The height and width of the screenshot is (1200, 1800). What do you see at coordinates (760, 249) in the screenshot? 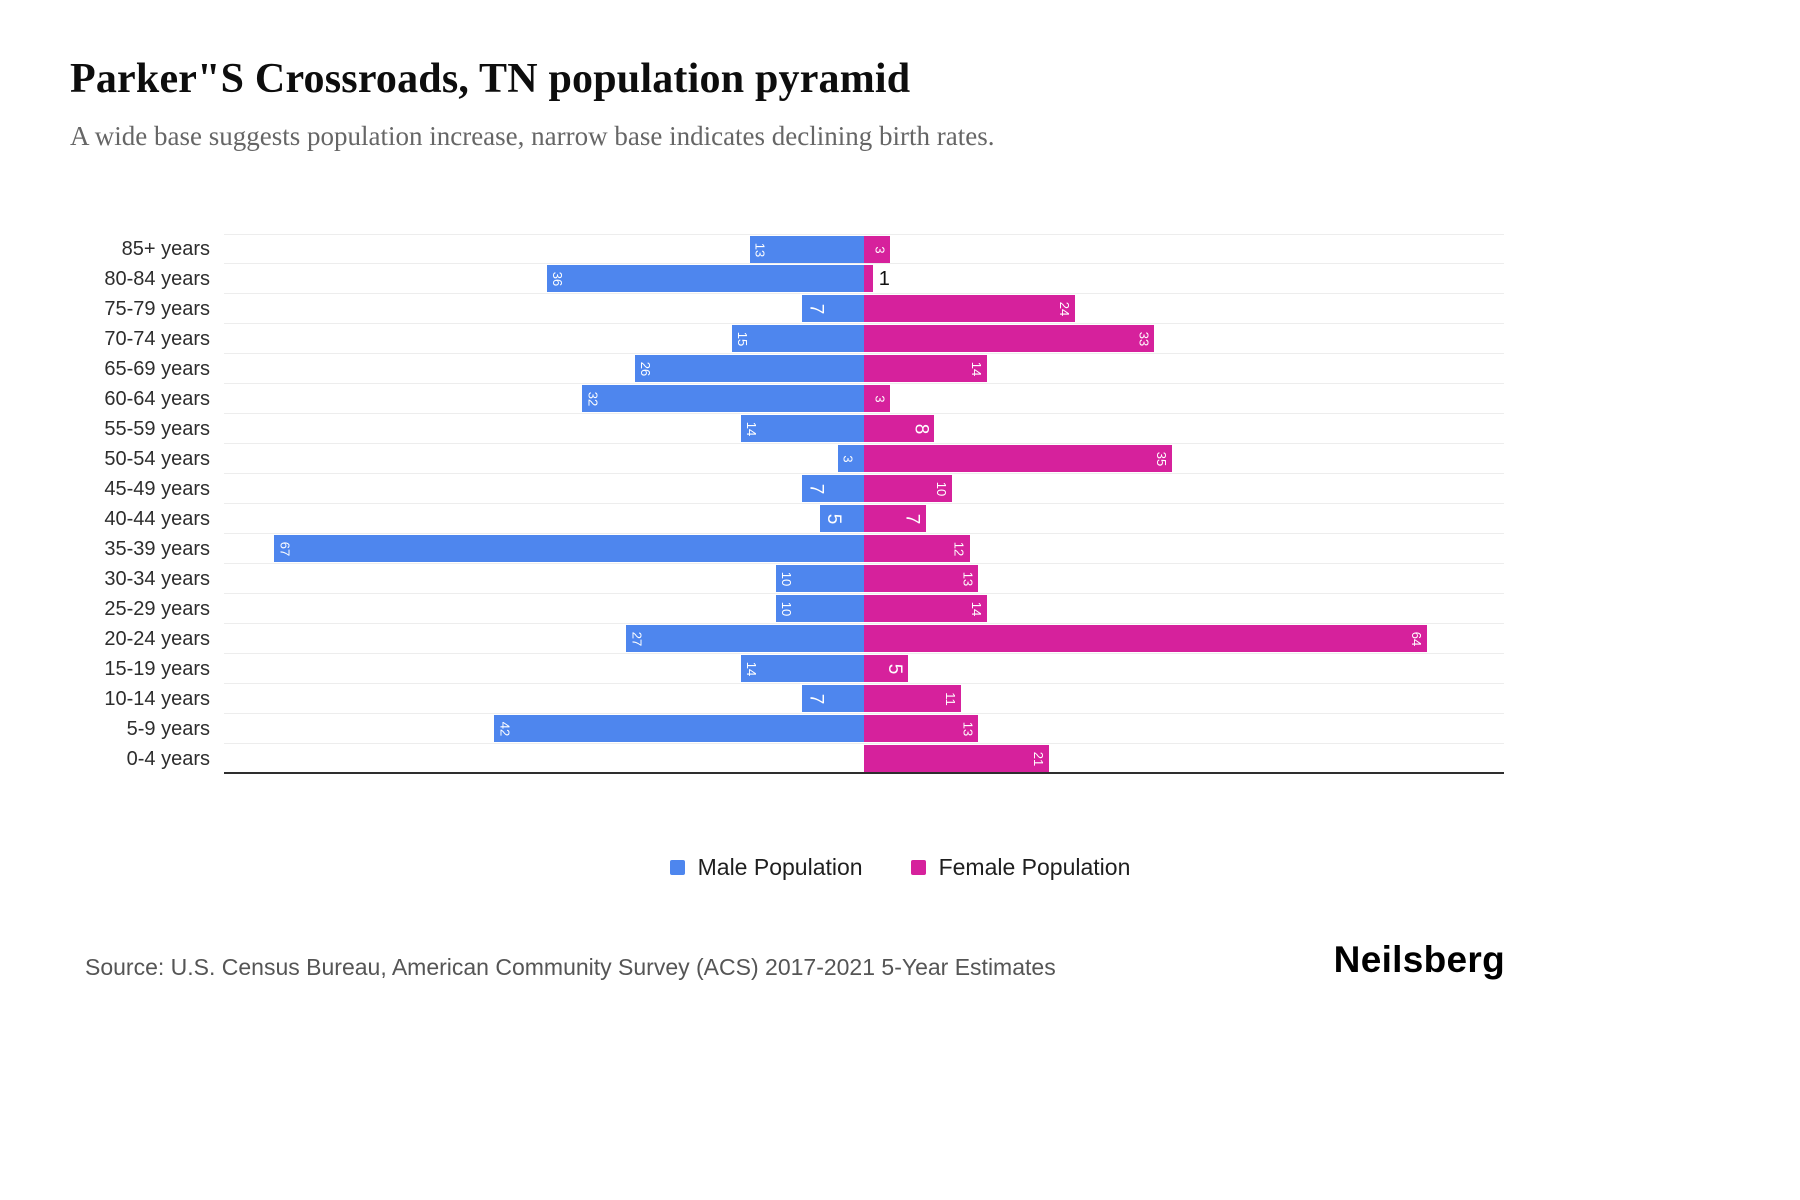
I see `bar-value-label: 13` at bounding box center [760, 249].